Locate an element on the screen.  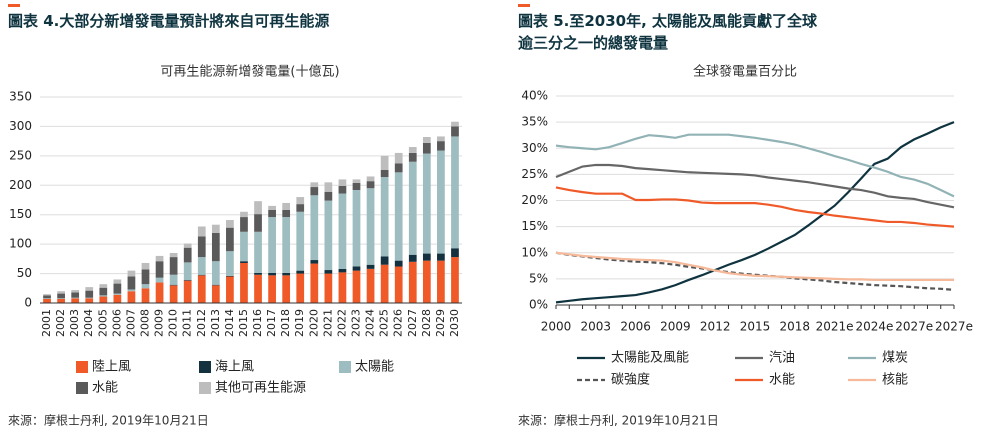
x-tick-label: 2001 is located at coordinates (46, 323).